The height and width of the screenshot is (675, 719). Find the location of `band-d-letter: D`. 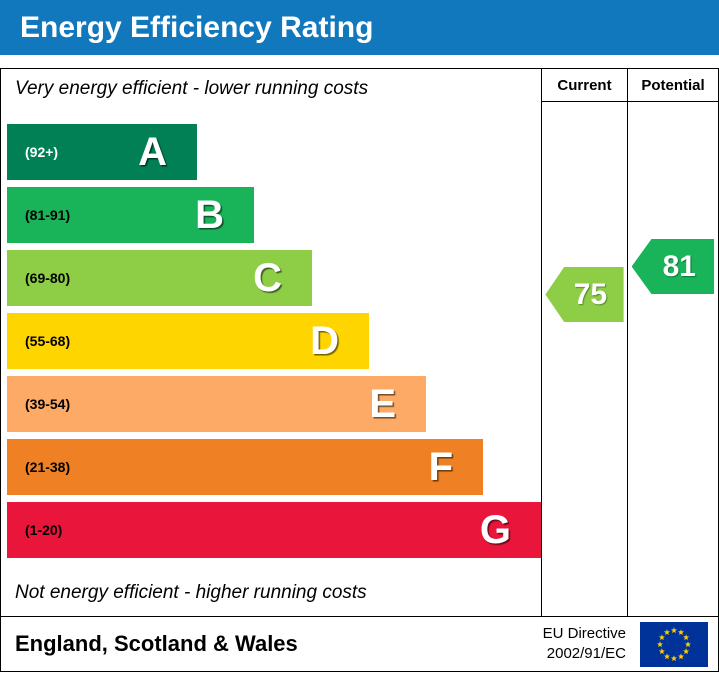

band-d-letter: D is located at coordinates (324, 341).